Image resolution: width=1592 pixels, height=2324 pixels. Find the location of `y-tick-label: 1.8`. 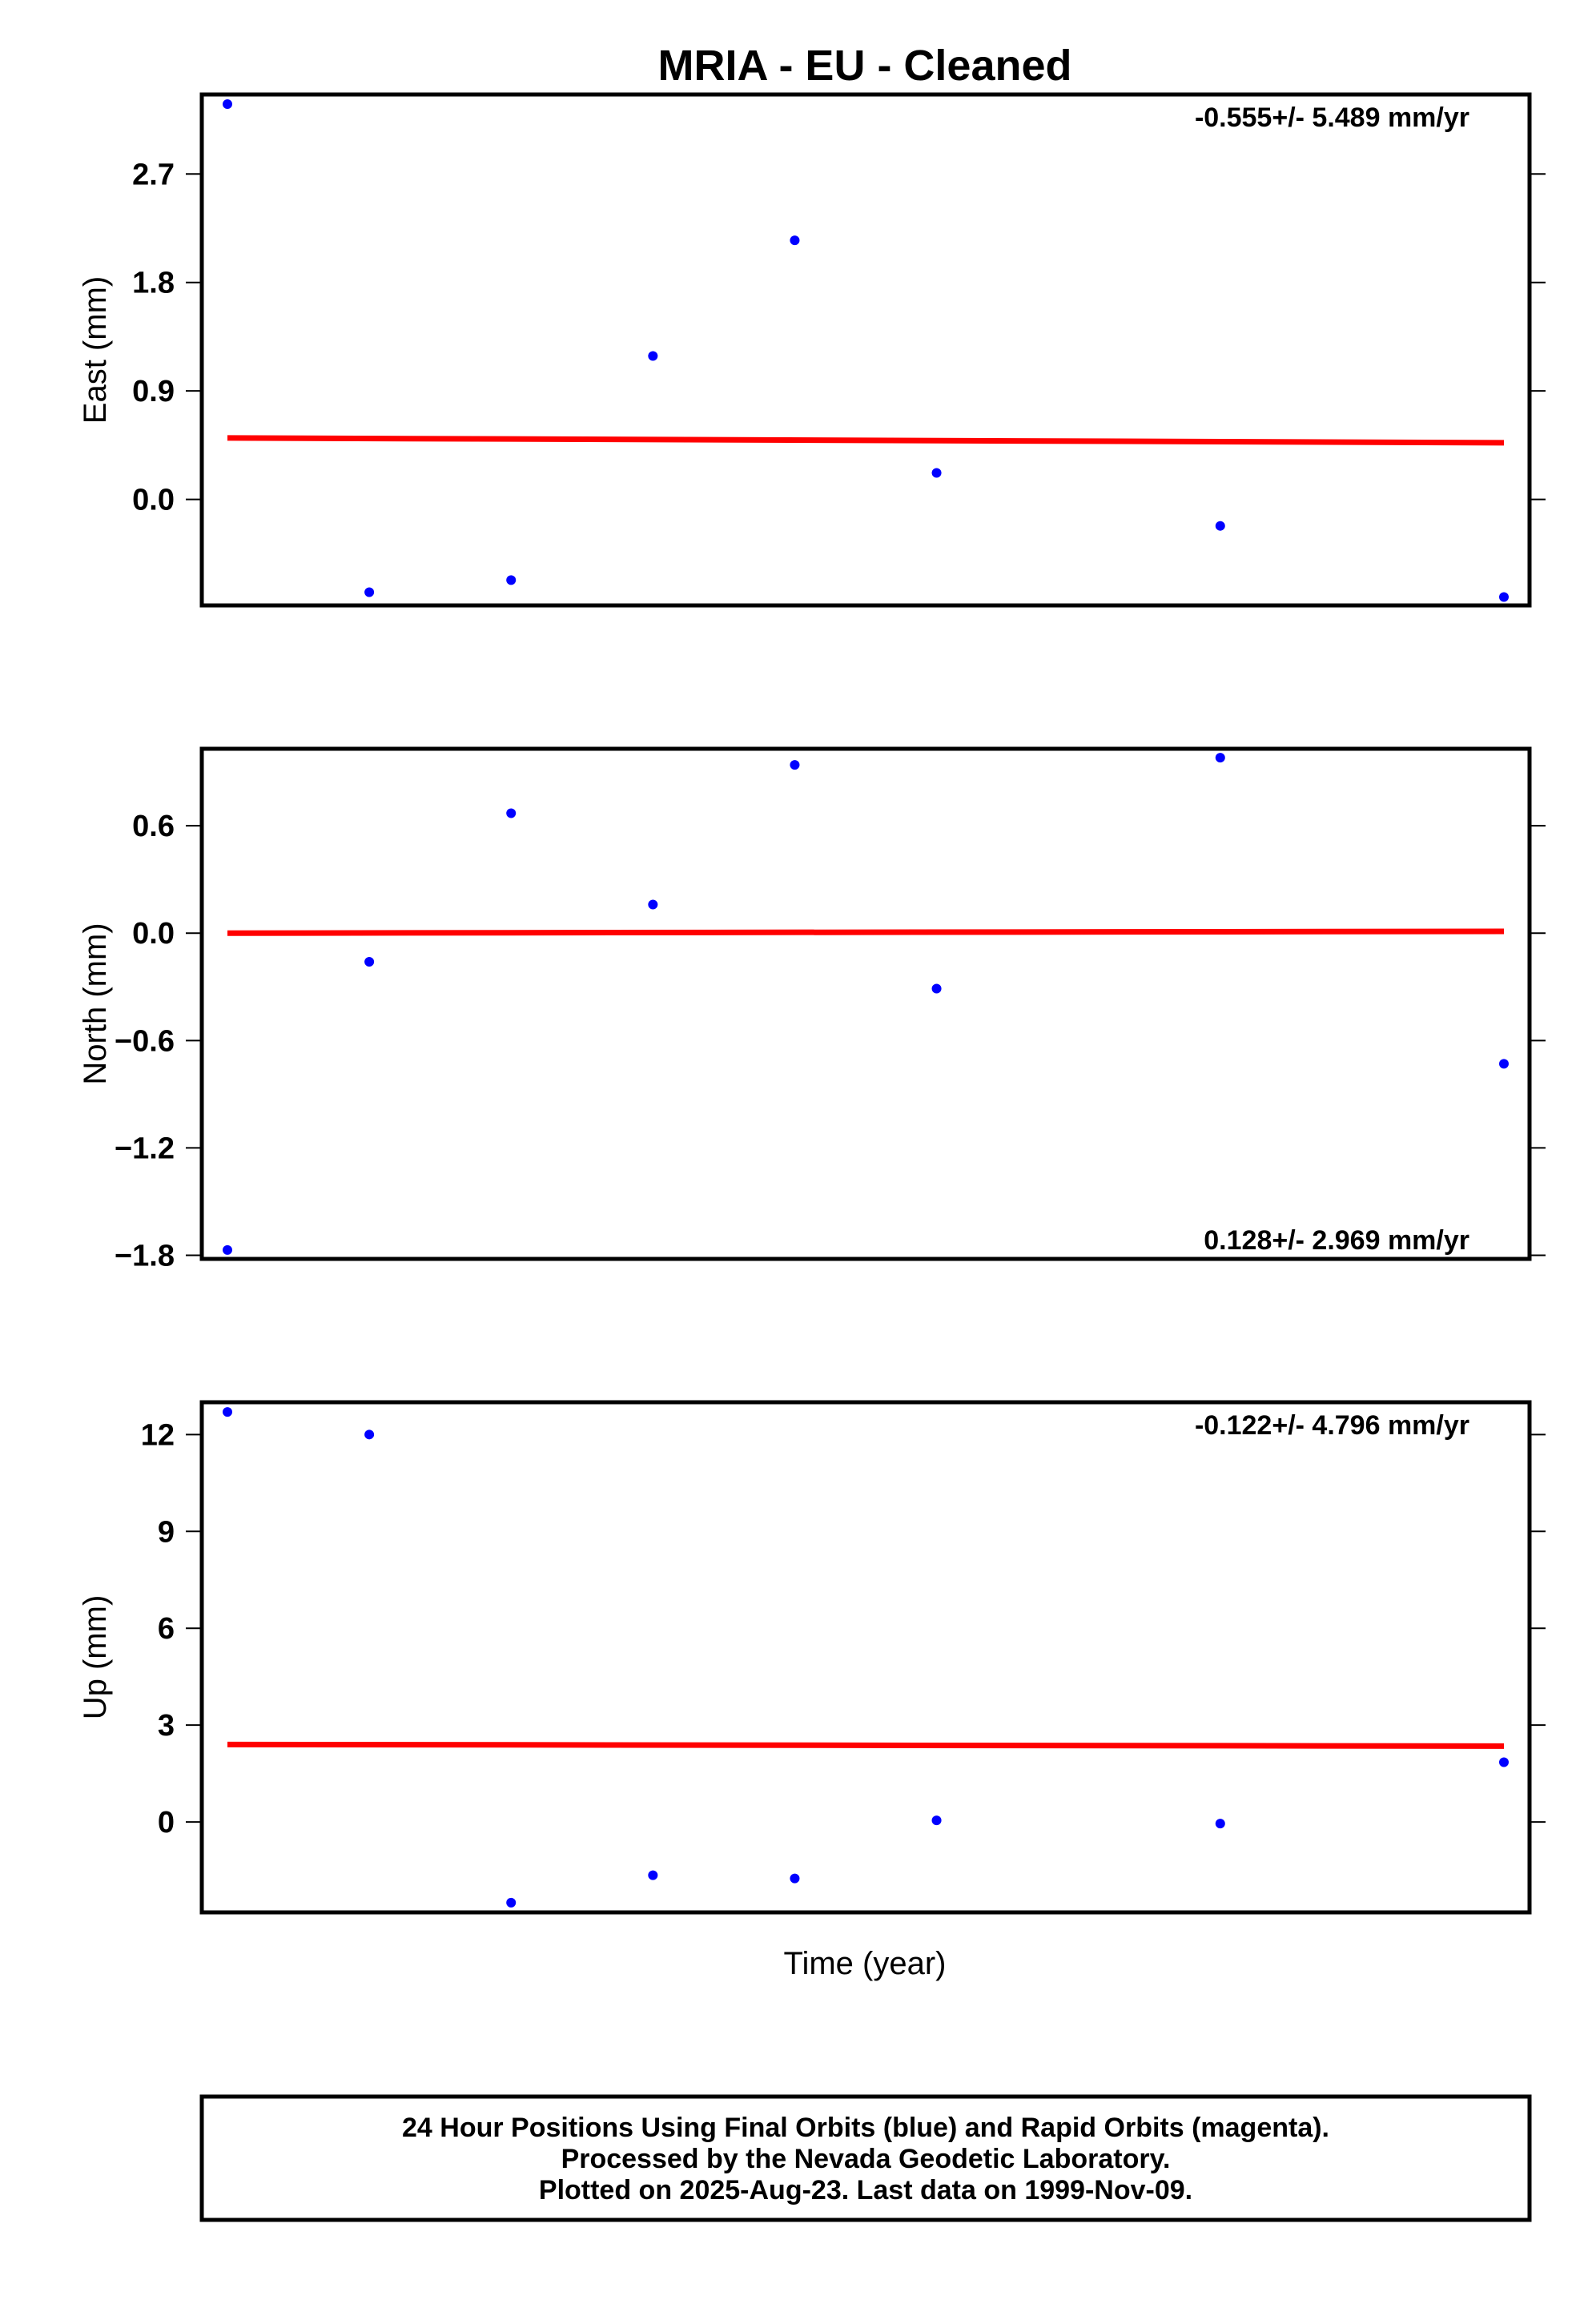

y-tick-label: 1.8 is located at coordinates (153, 283).